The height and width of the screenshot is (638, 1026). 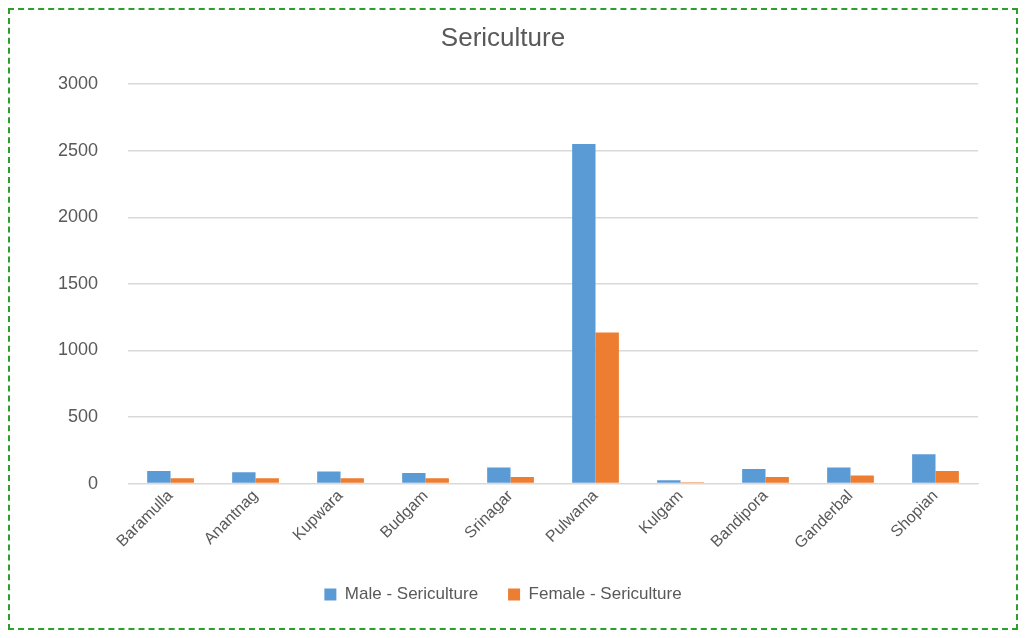 What do you see at coordinates (78, 216) in the screenshot?
I see `y-tick-label: 2000` at bounding box center [78, 216].